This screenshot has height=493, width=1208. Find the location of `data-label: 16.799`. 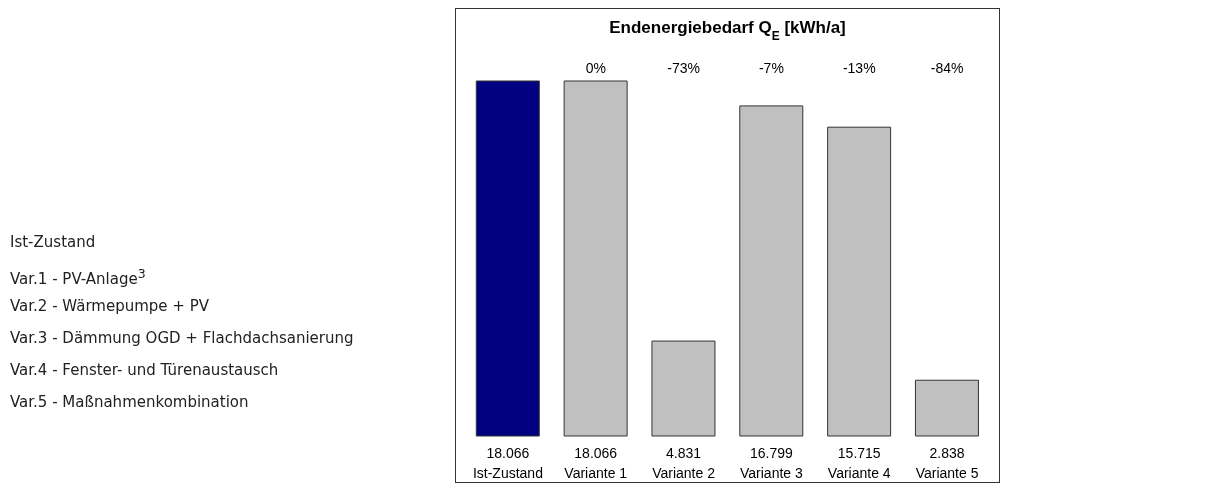

data-label: 16.799 is located at coordinates (772, 453).